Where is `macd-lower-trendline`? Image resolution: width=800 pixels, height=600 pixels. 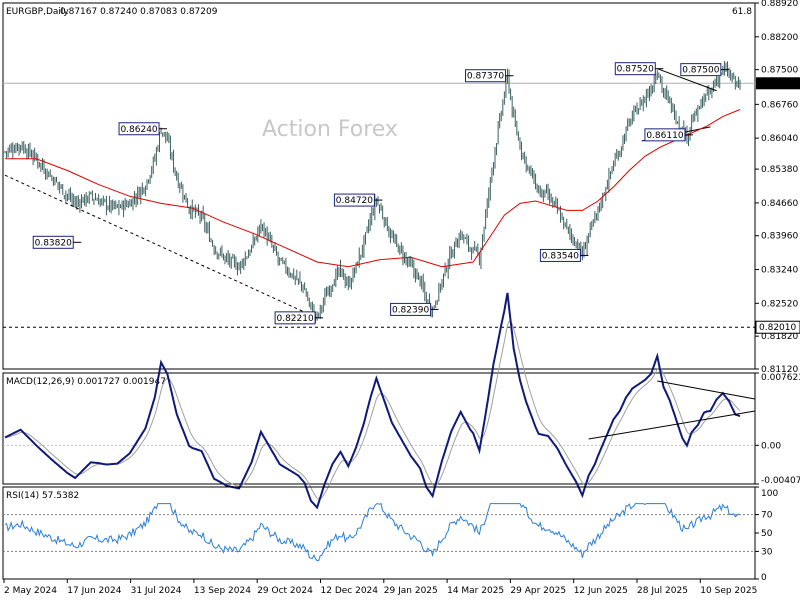
macd-lower-trendline is located at coordinates (672, 425).